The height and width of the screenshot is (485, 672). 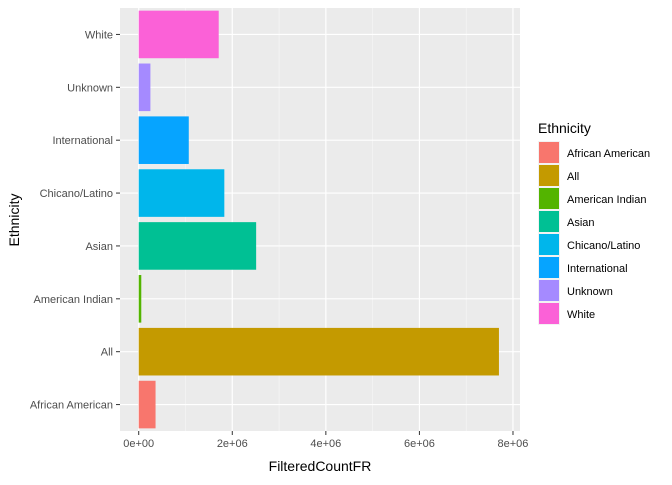 What do you see at coordinates (320, 466) in the screenshot?
I see `x-axis-title: FilteredCountFR` at bounding box center [320, 466].